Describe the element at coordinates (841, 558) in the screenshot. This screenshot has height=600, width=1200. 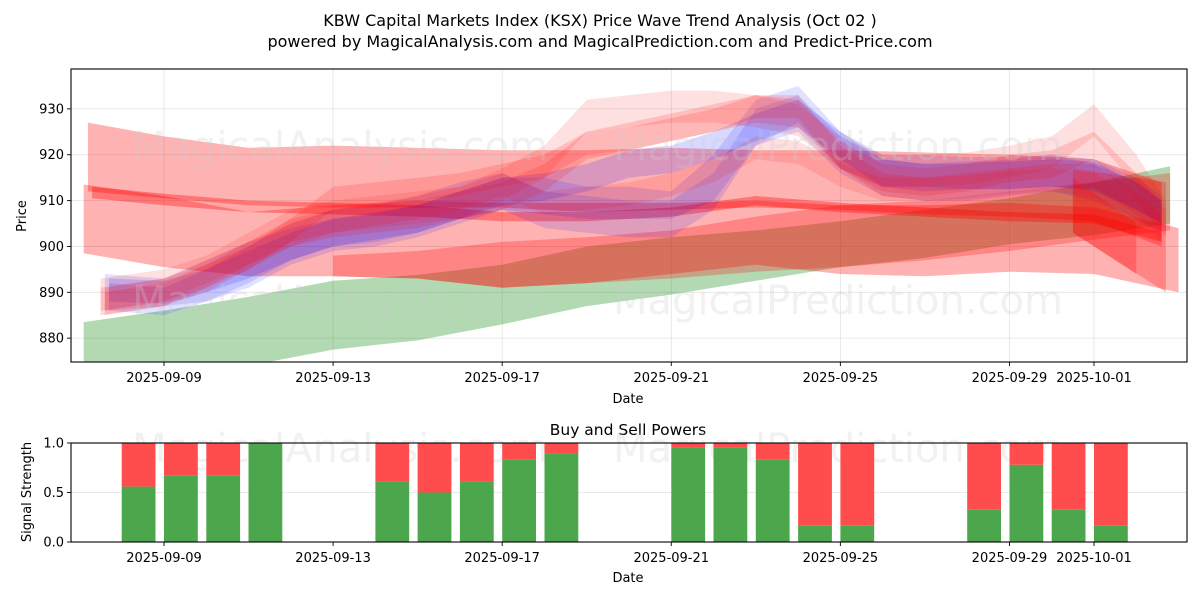
I see `signal-x-tick-label: 2025-09-25` at that location.